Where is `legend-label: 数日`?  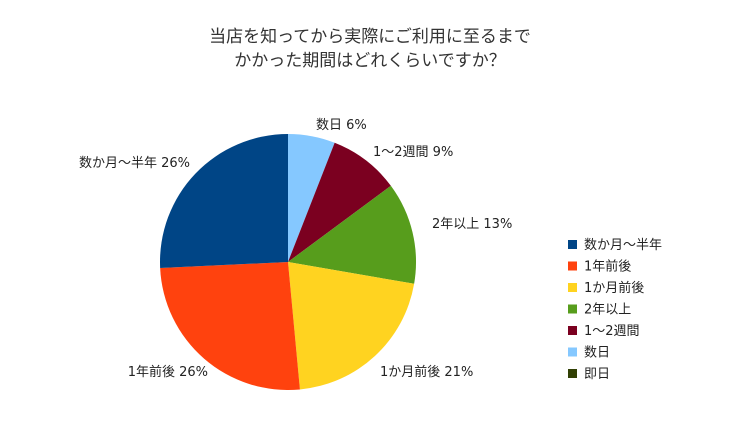
legend-label: 数日 is located at coordinates (597, 353).